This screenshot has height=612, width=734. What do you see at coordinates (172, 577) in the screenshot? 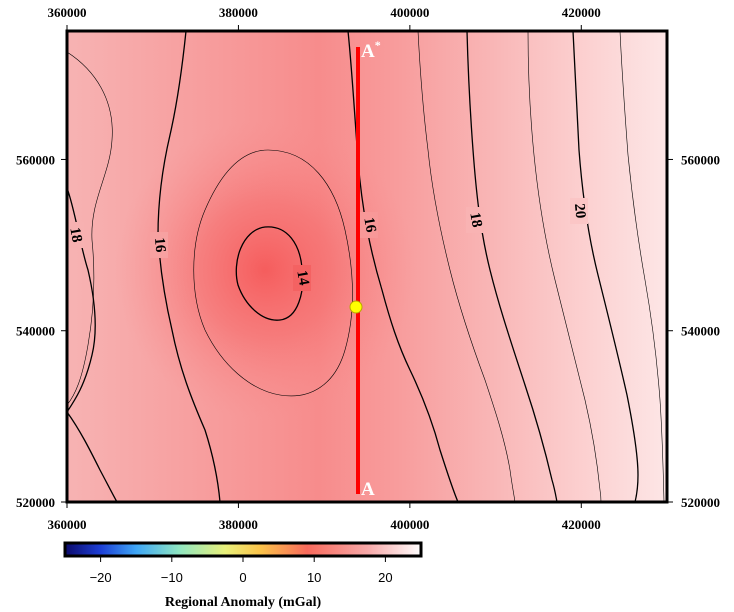
I see `colorbar-tick-label: −10` at bounding box center [172, 577].